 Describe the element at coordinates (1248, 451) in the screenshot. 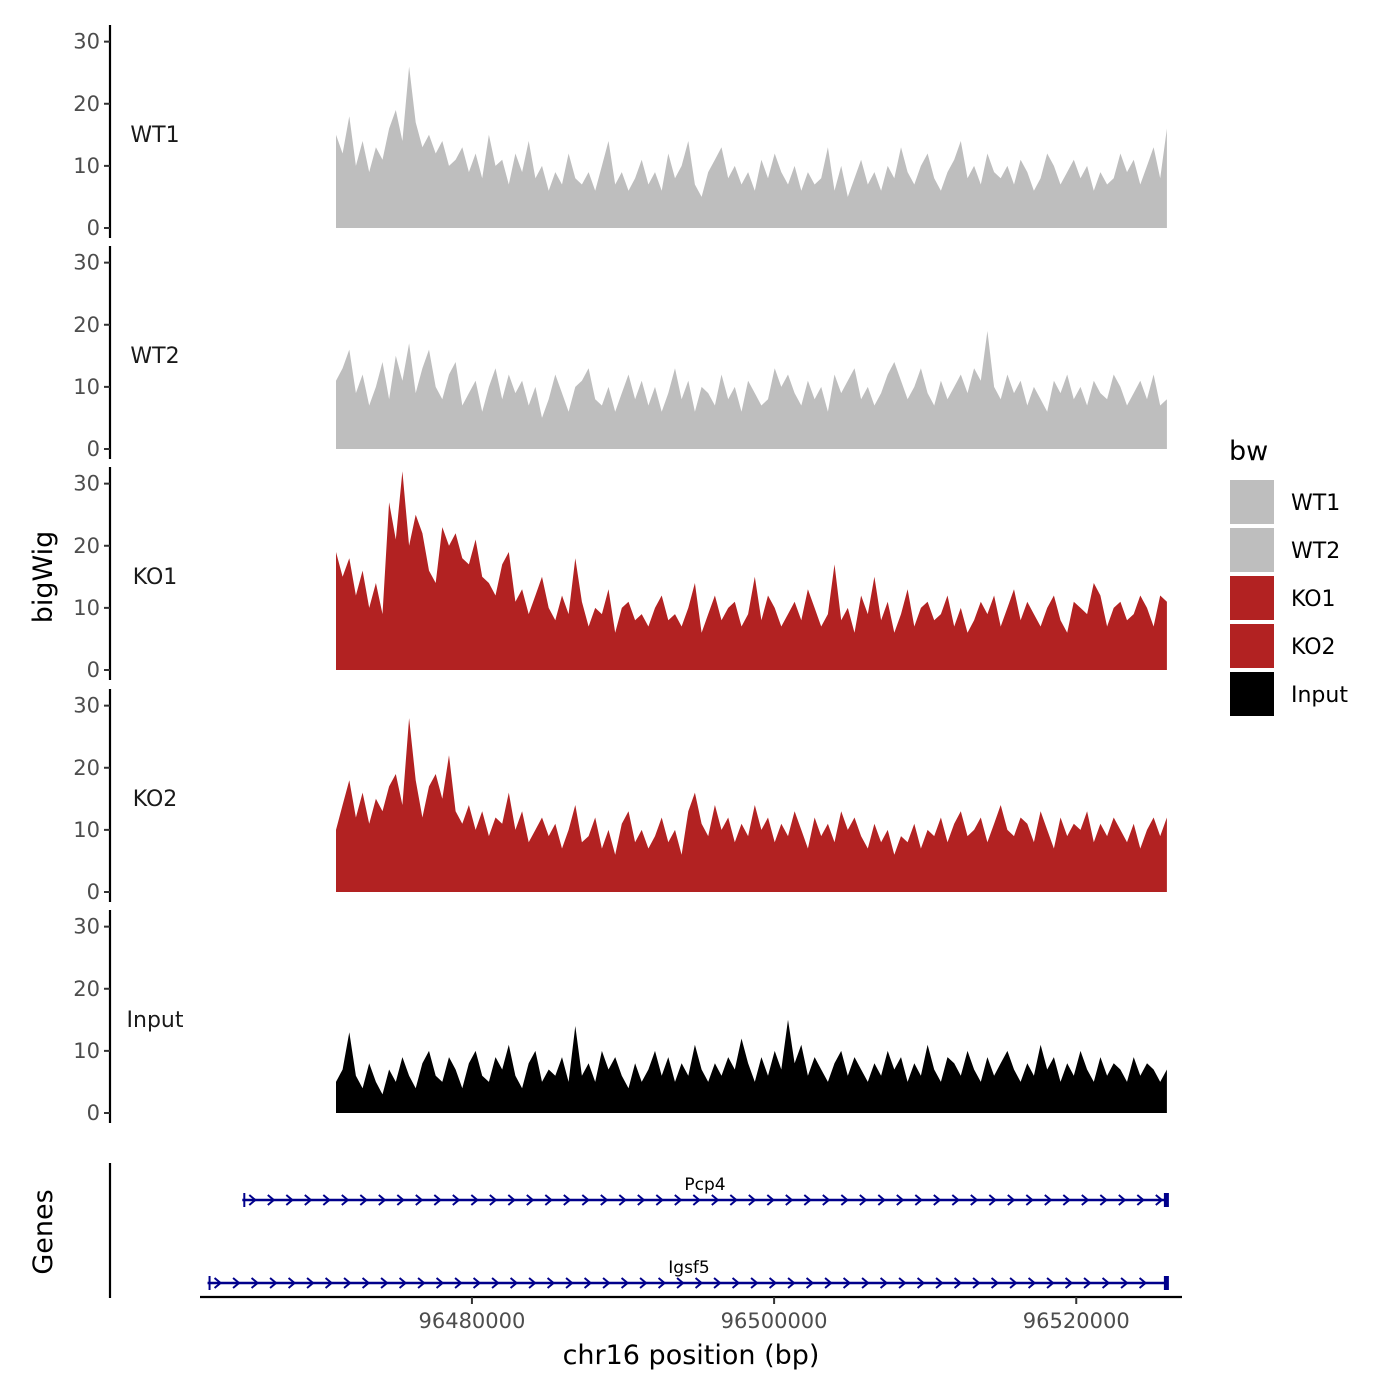

I see `legend-title: bw` at that location.